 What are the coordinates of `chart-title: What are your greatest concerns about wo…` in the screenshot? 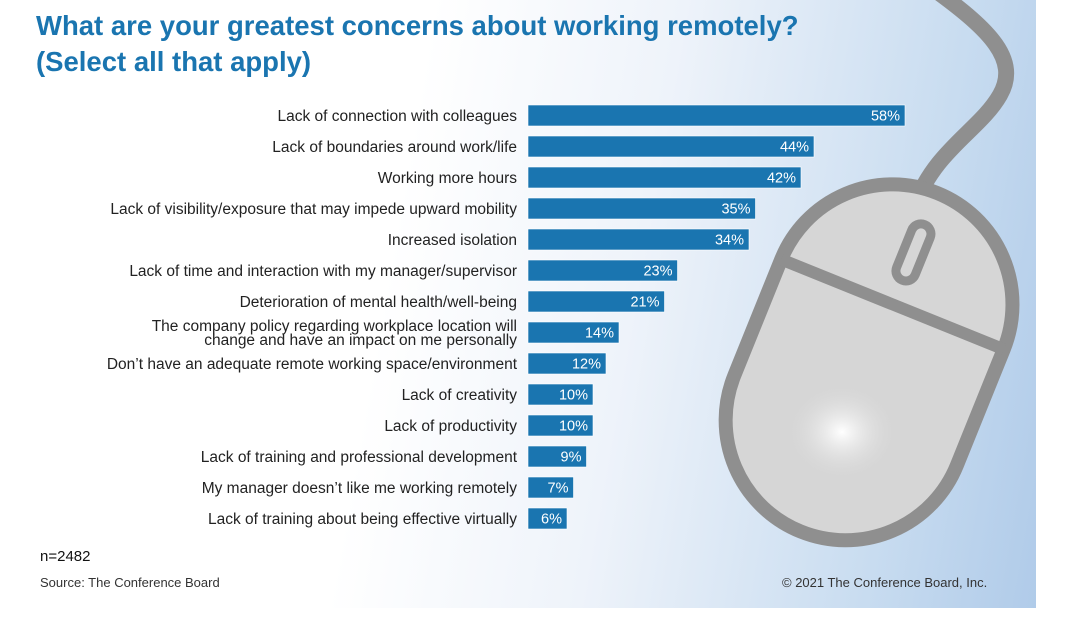 It's located at (516, 44).